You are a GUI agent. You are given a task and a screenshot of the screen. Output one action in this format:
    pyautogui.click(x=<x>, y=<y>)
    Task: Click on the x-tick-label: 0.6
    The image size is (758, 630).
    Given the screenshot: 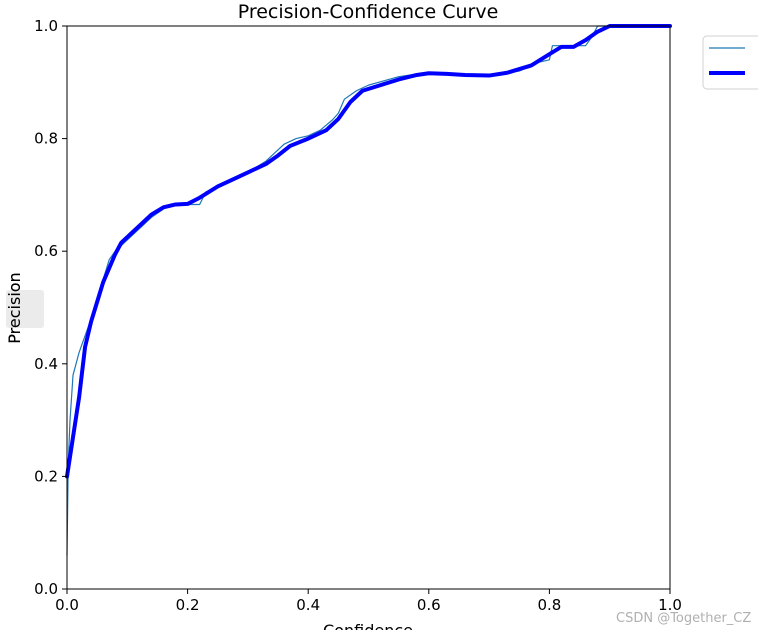 What is the action you would take?
    pyautogui.click(x=429, y=605)
    